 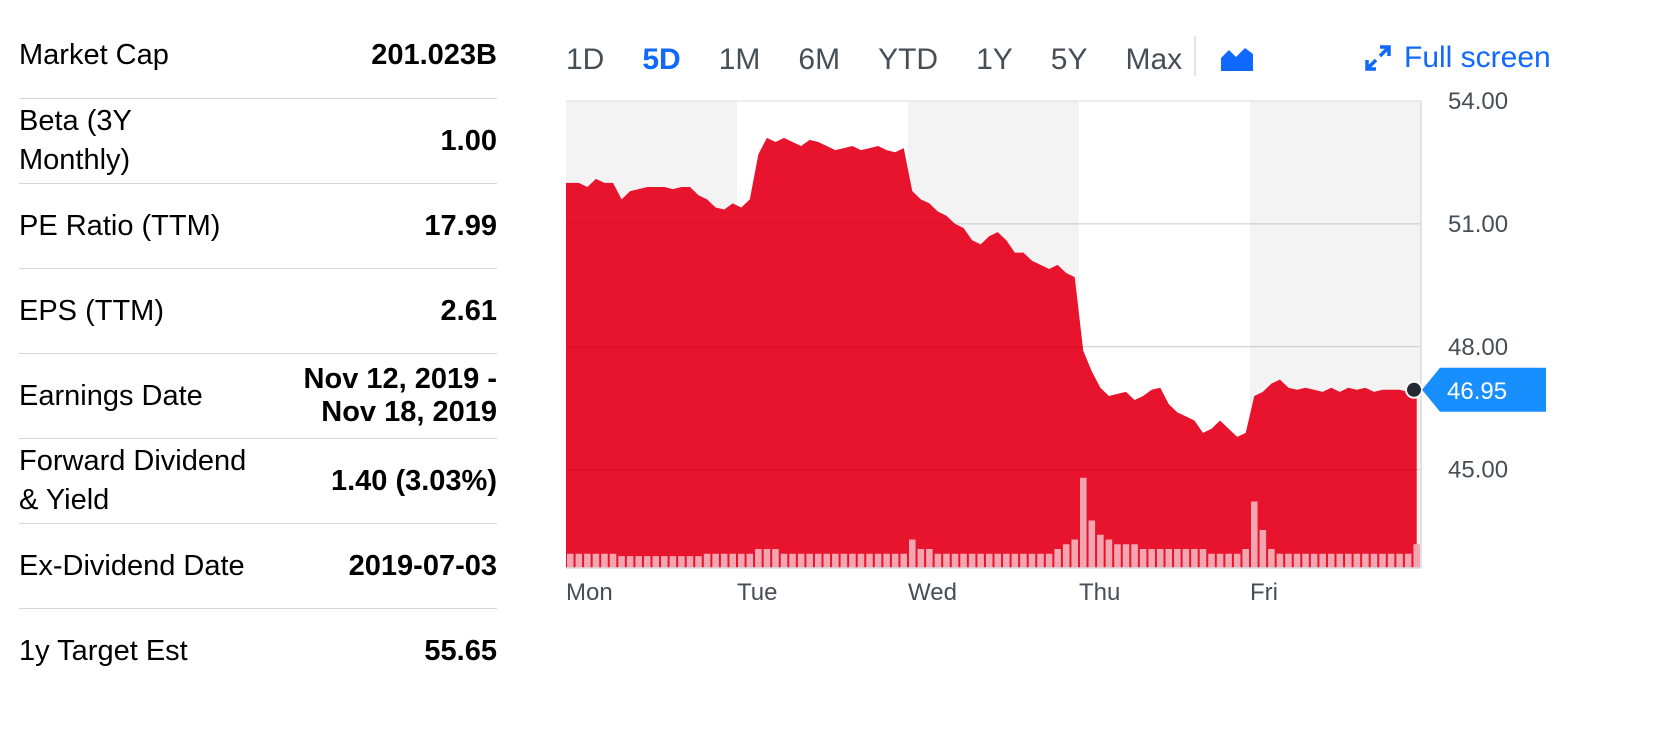 I want to click on range-1d-button: 1D, so click(x=585, y=59).